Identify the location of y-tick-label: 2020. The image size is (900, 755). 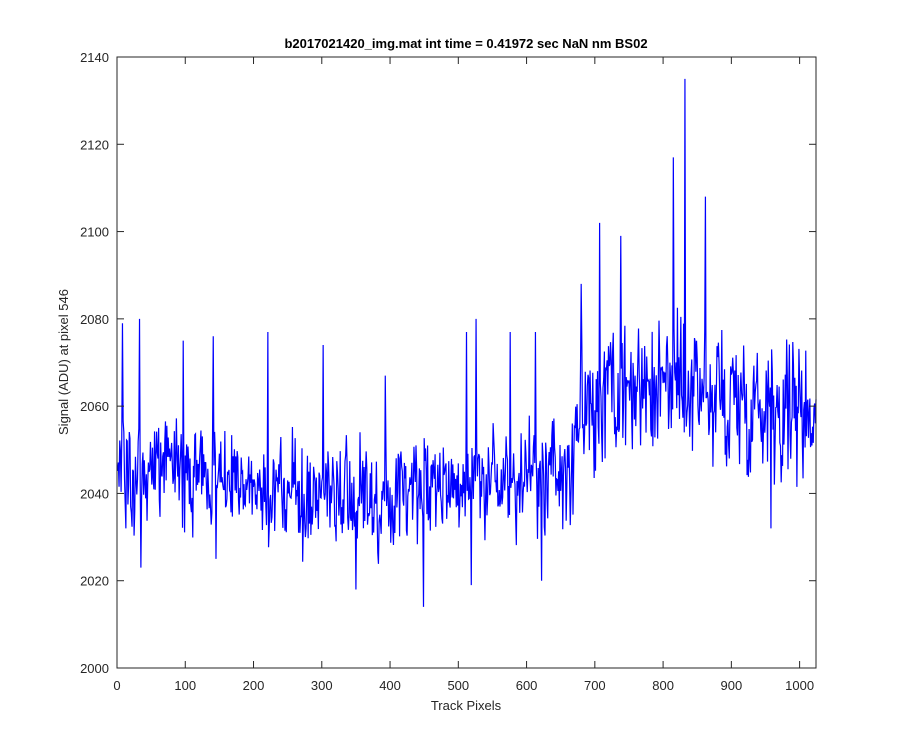
(94, 581).